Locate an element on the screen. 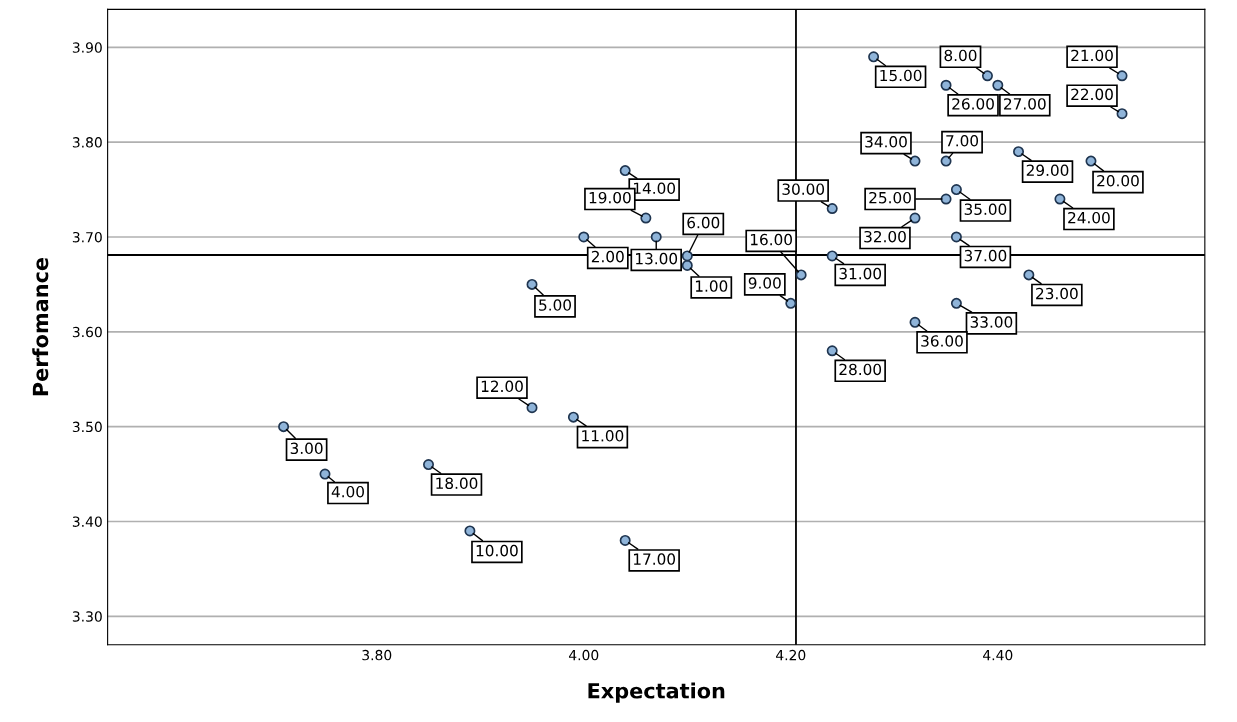 The height and width of the screenshot is (722, 1237). annotation: 26.00 is located at coordinates (973, 104).